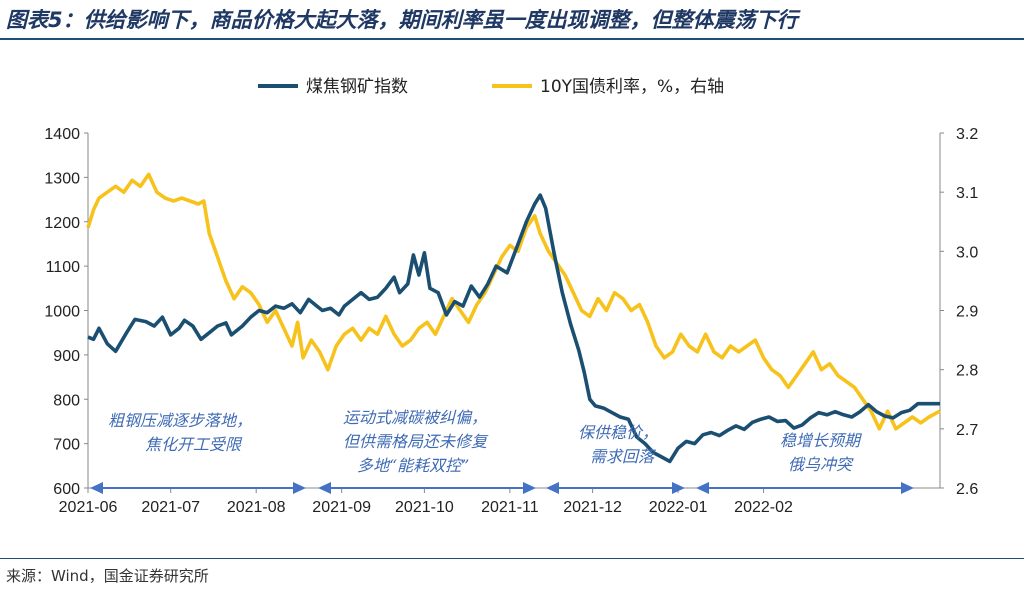 This screenshot has width=1024, height=590. I want to click on left-tick-label: 800, so click(66, 400).